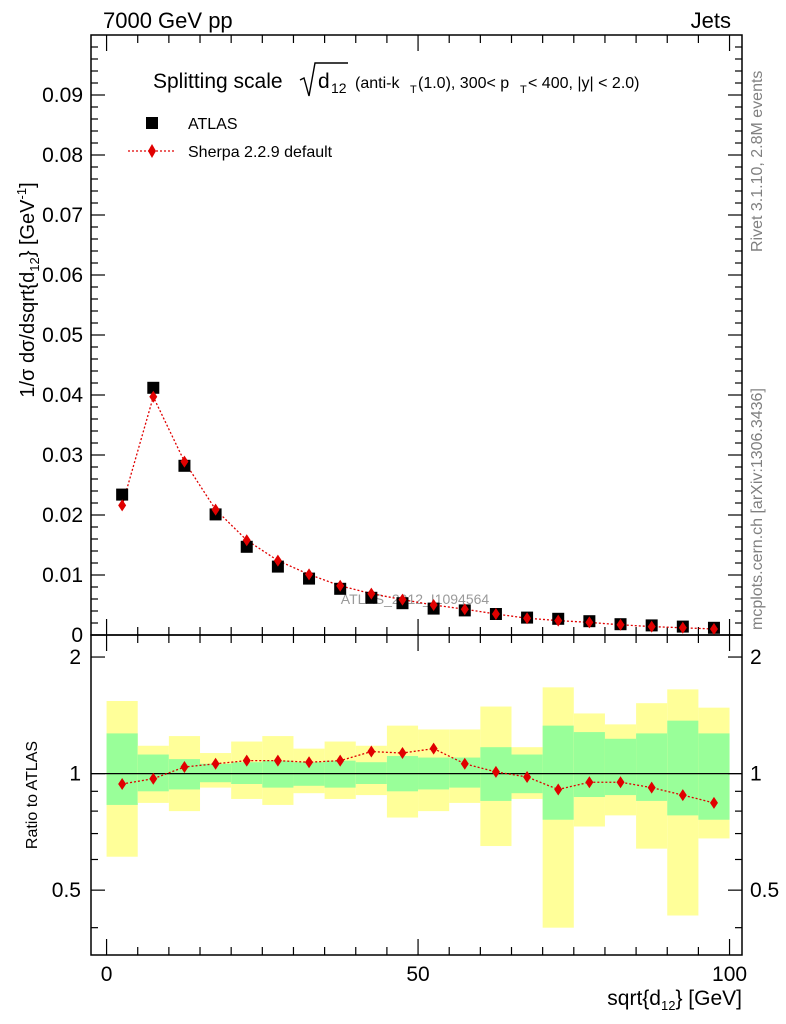  Describe the element at coordinates (729, 974) in the screenshot. I see `x-tick-label: 100` at that location.